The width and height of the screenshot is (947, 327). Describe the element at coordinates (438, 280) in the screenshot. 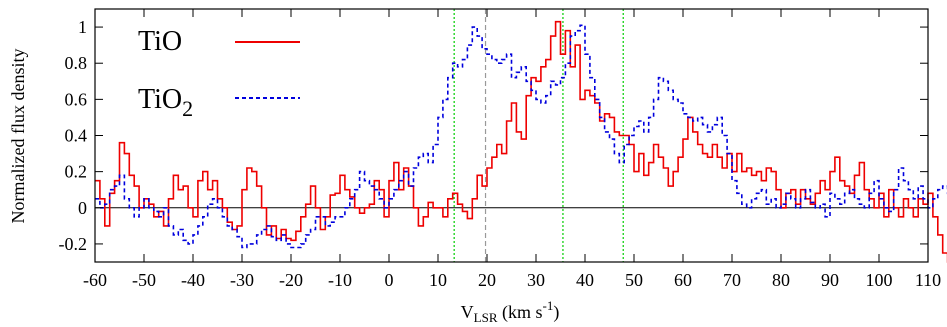

I see `x-tick-label: 10` at that location.